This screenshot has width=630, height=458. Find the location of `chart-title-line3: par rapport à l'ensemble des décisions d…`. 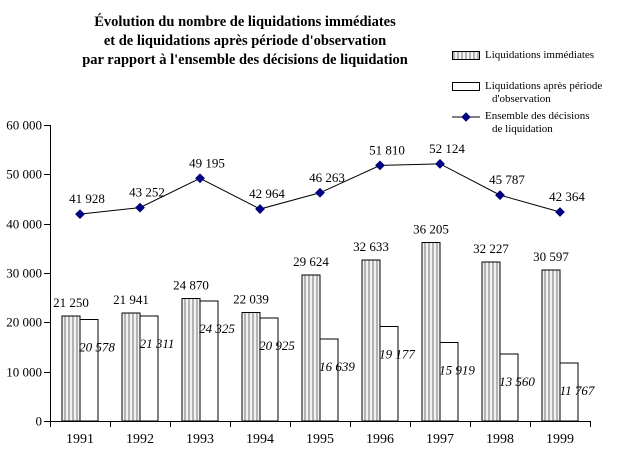

chart-title-line3: par rapport à l'ensemble des décisions d… is located at coordinates (245, 60).